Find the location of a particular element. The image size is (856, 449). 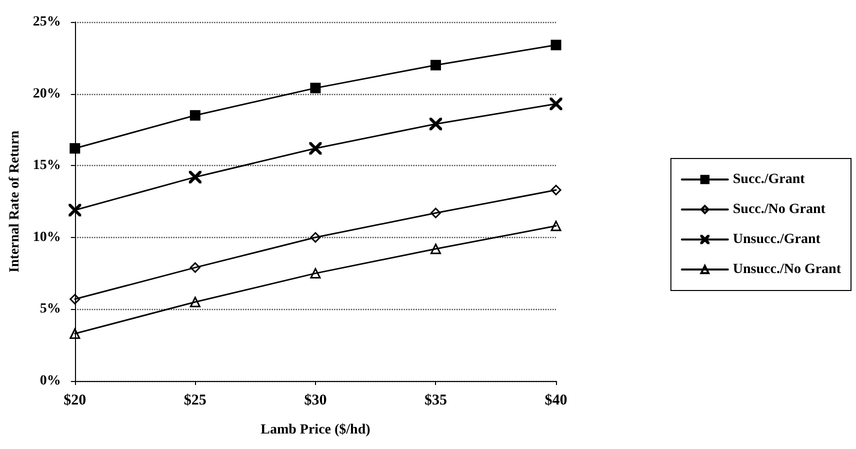

x-tick-label: $20 is located at coordinates (75, 400).